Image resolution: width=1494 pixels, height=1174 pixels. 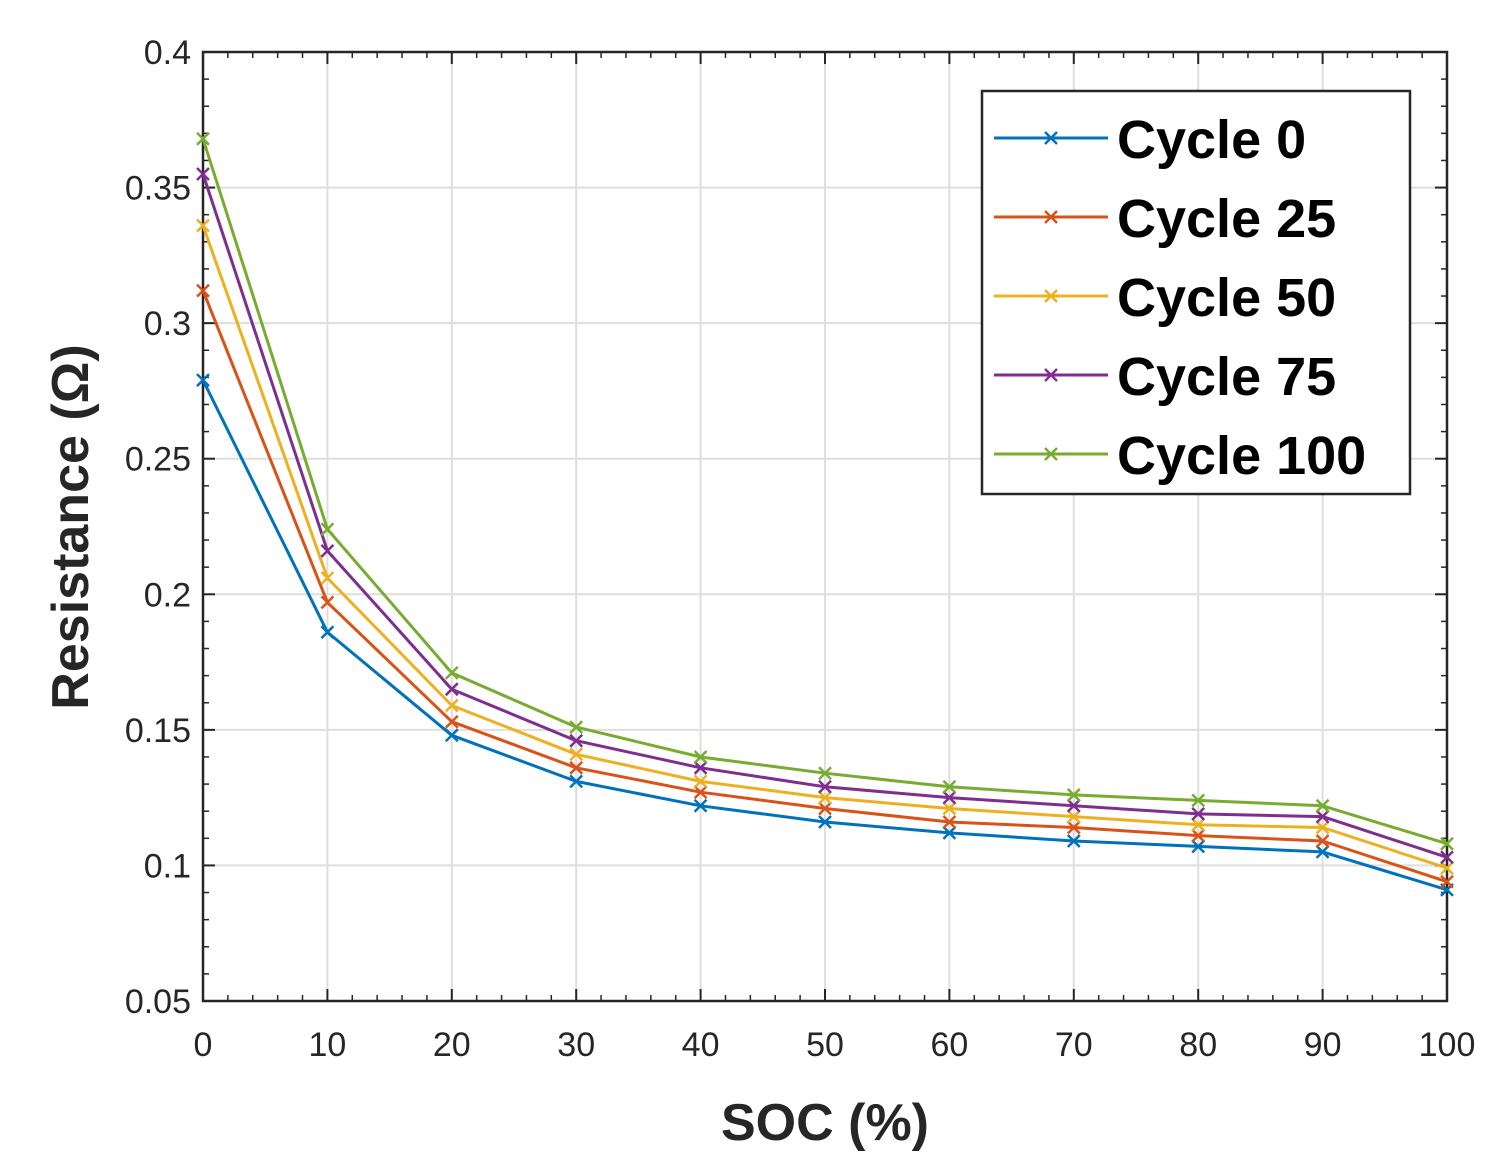 I want to click on x-tick-label: 70, so click(x=1074, y=1045).